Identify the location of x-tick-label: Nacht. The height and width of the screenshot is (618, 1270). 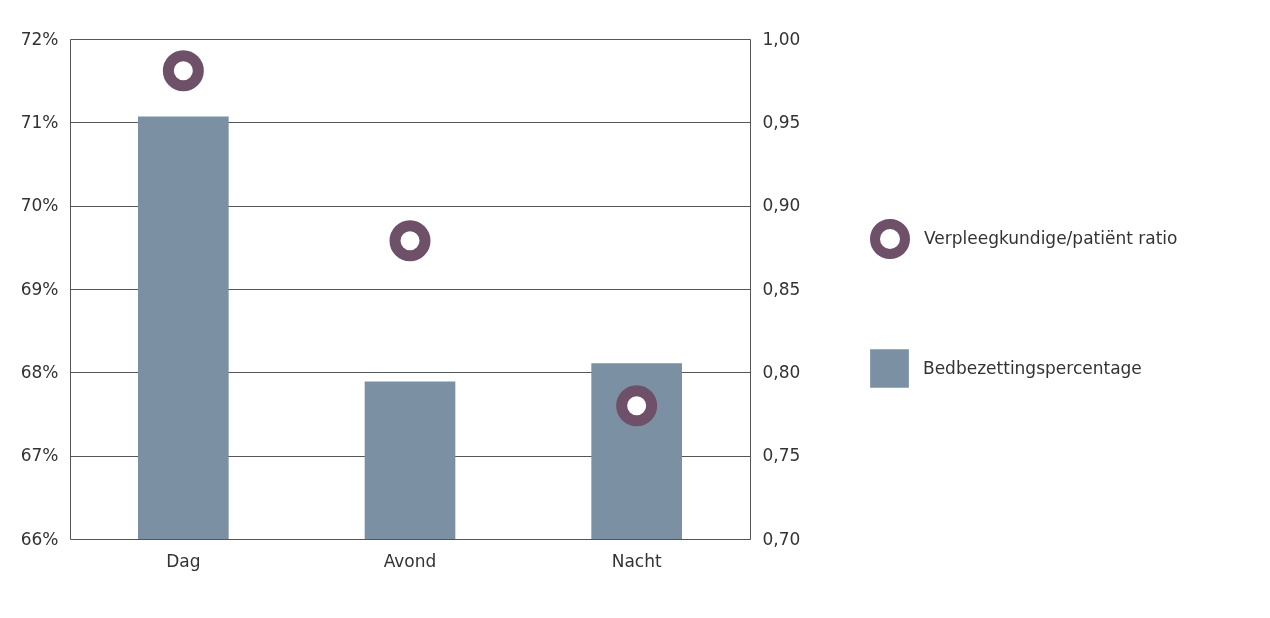
(636, 560).